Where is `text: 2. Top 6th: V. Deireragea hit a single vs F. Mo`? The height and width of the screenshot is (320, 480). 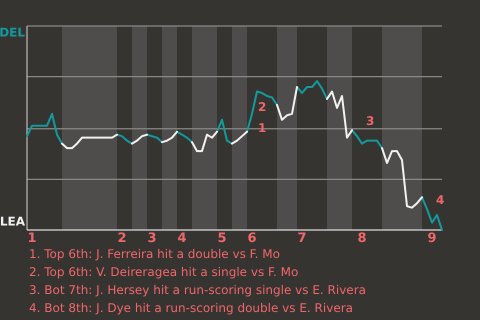
text: 2. Top 6th: V. Deireragea hit a single vs F. Mo is located at coordinates (163, 272).